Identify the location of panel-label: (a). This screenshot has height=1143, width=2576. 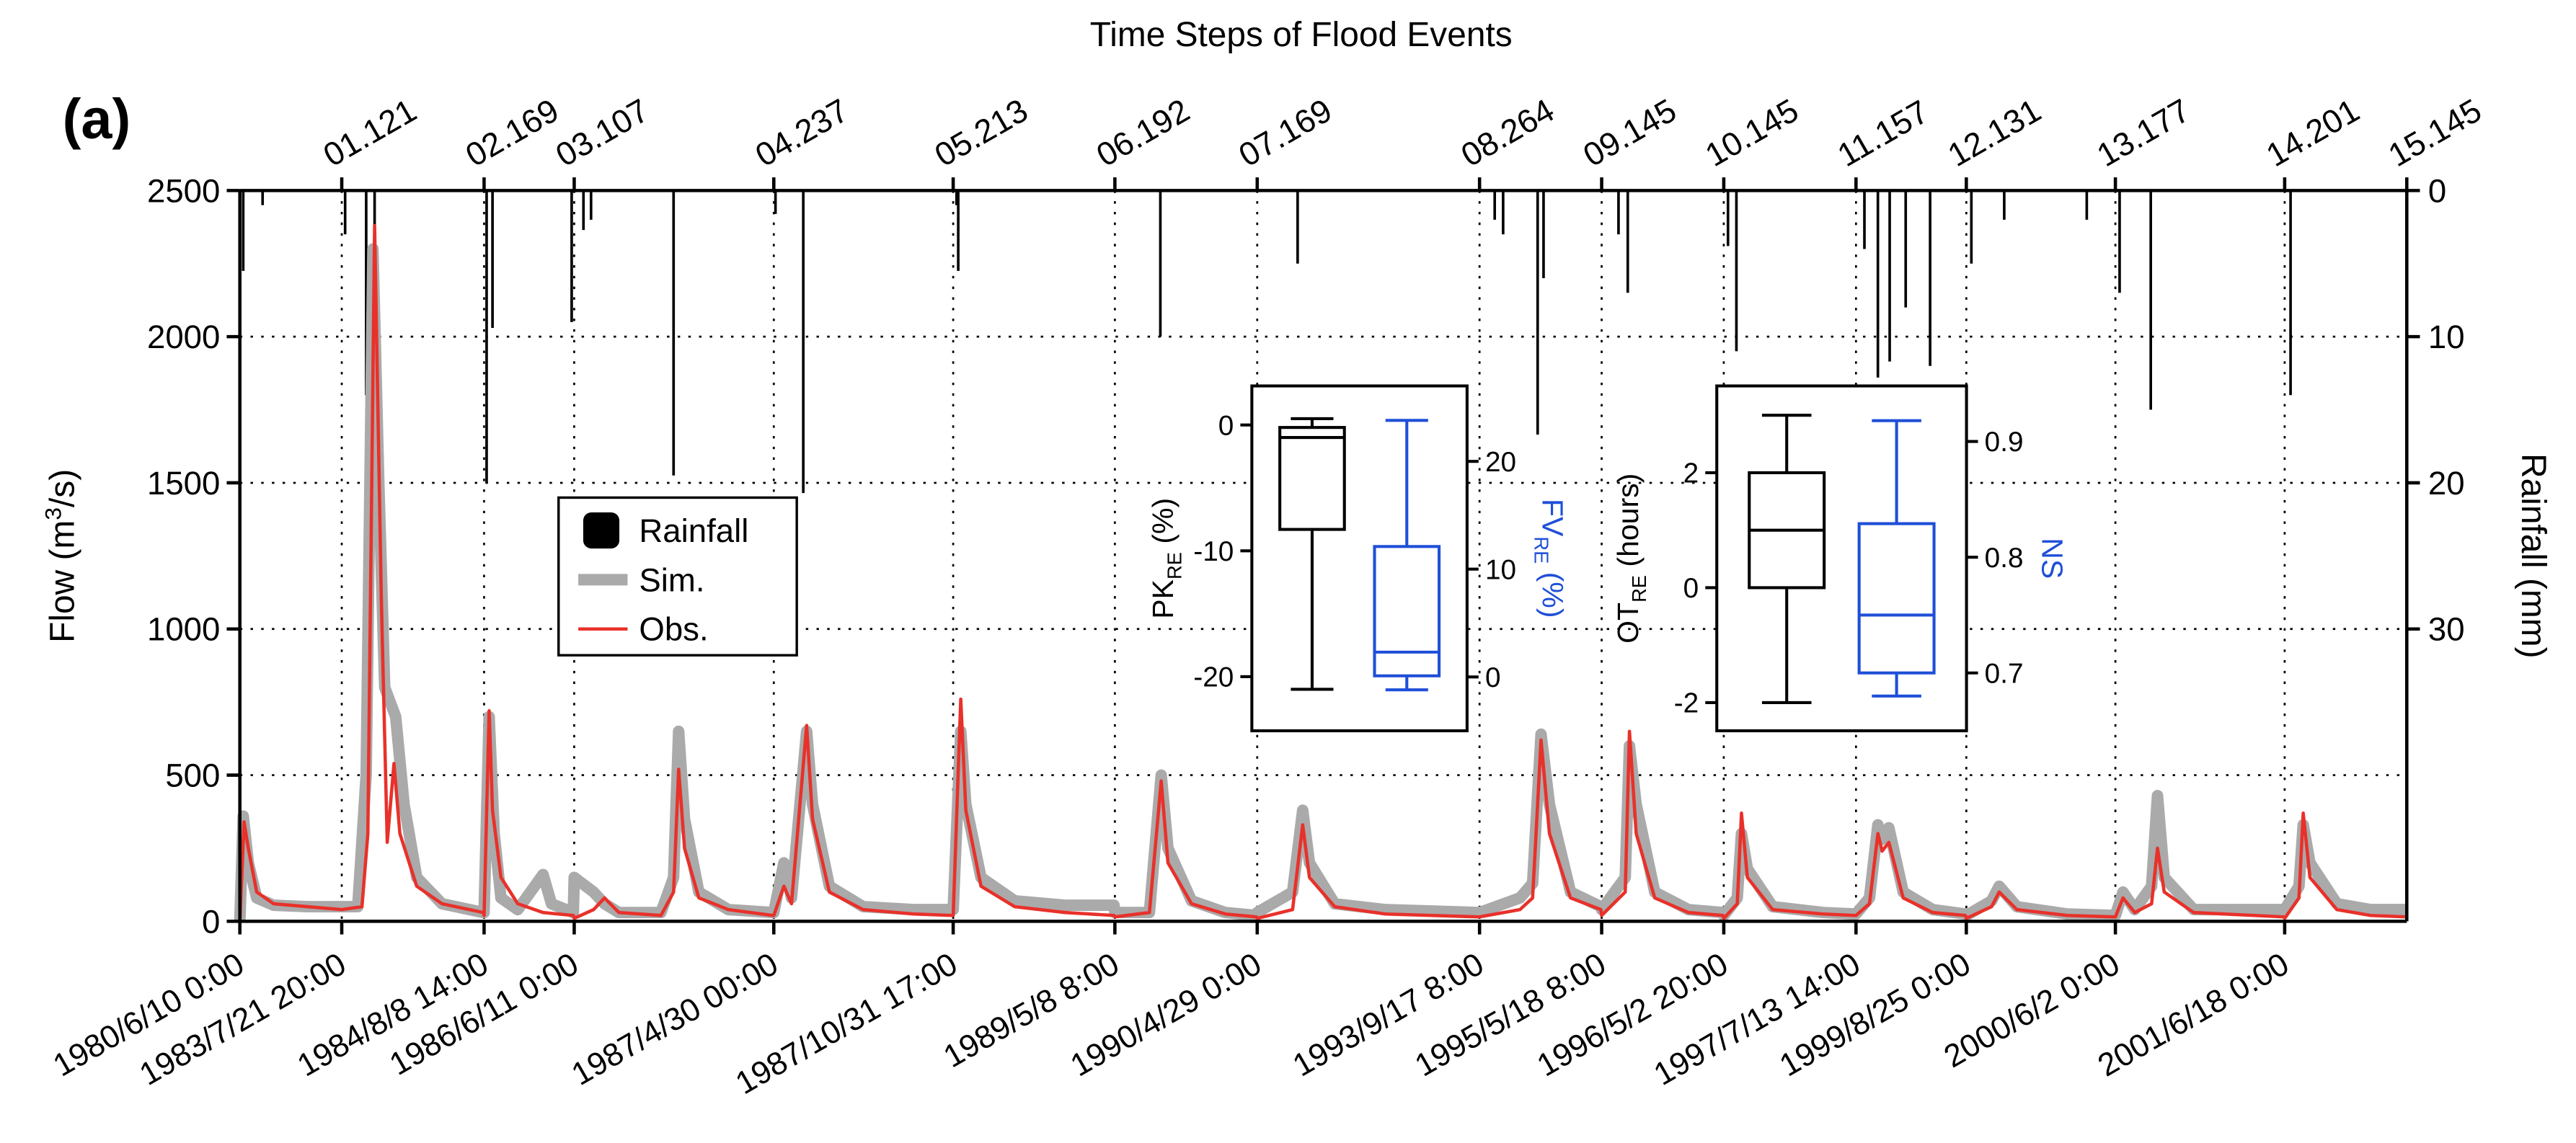
(97, 119).